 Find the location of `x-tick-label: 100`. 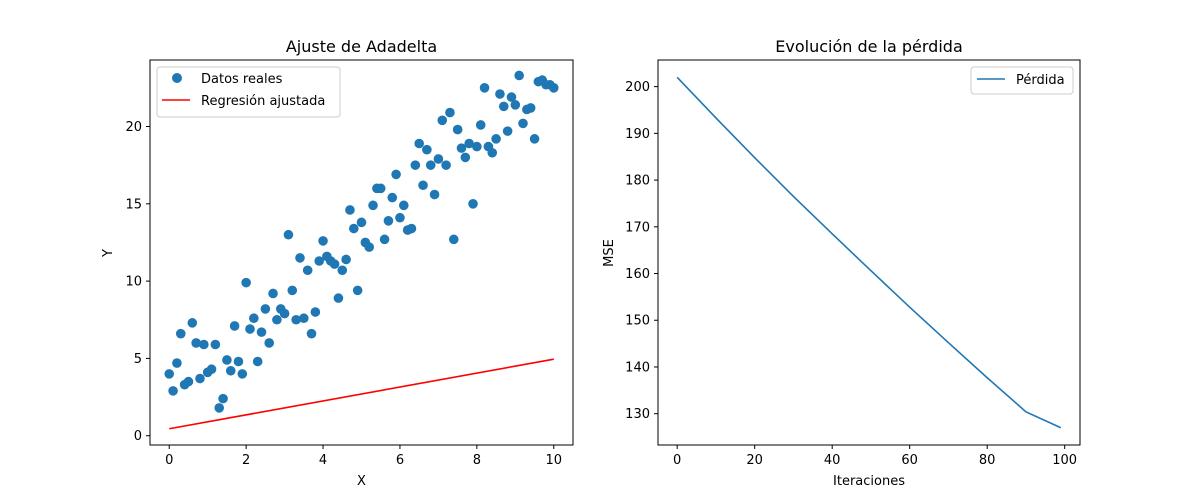

x-tick-label: 100 is located at coordinates (1064, 460).